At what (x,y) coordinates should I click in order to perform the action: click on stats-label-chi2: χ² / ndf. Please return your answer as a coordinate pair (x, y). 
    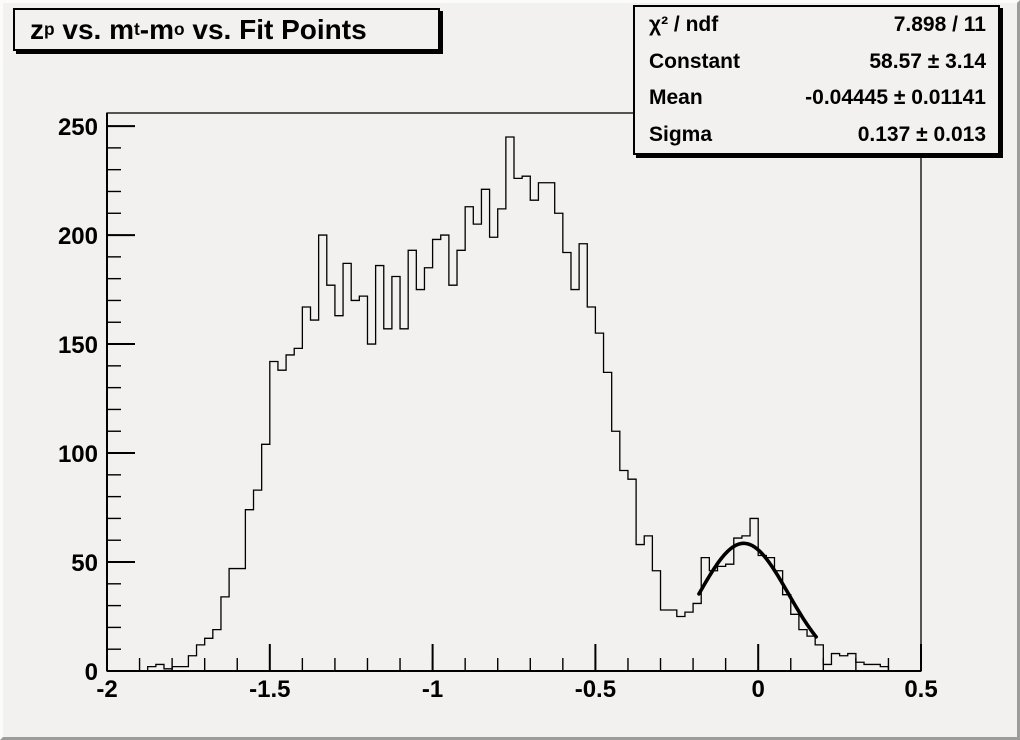
    Looking at the image, I should click on (684, 25).